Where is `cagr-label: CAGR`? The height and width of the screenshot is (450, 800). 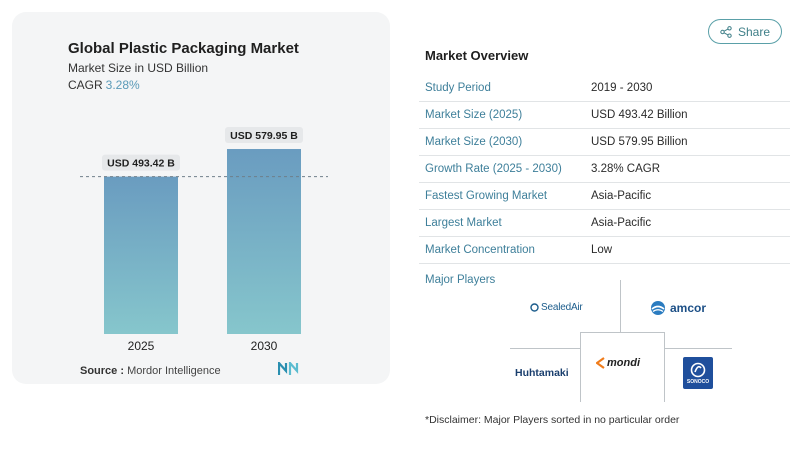 cagr-label: CAGR is located at coordinates (85, 85).